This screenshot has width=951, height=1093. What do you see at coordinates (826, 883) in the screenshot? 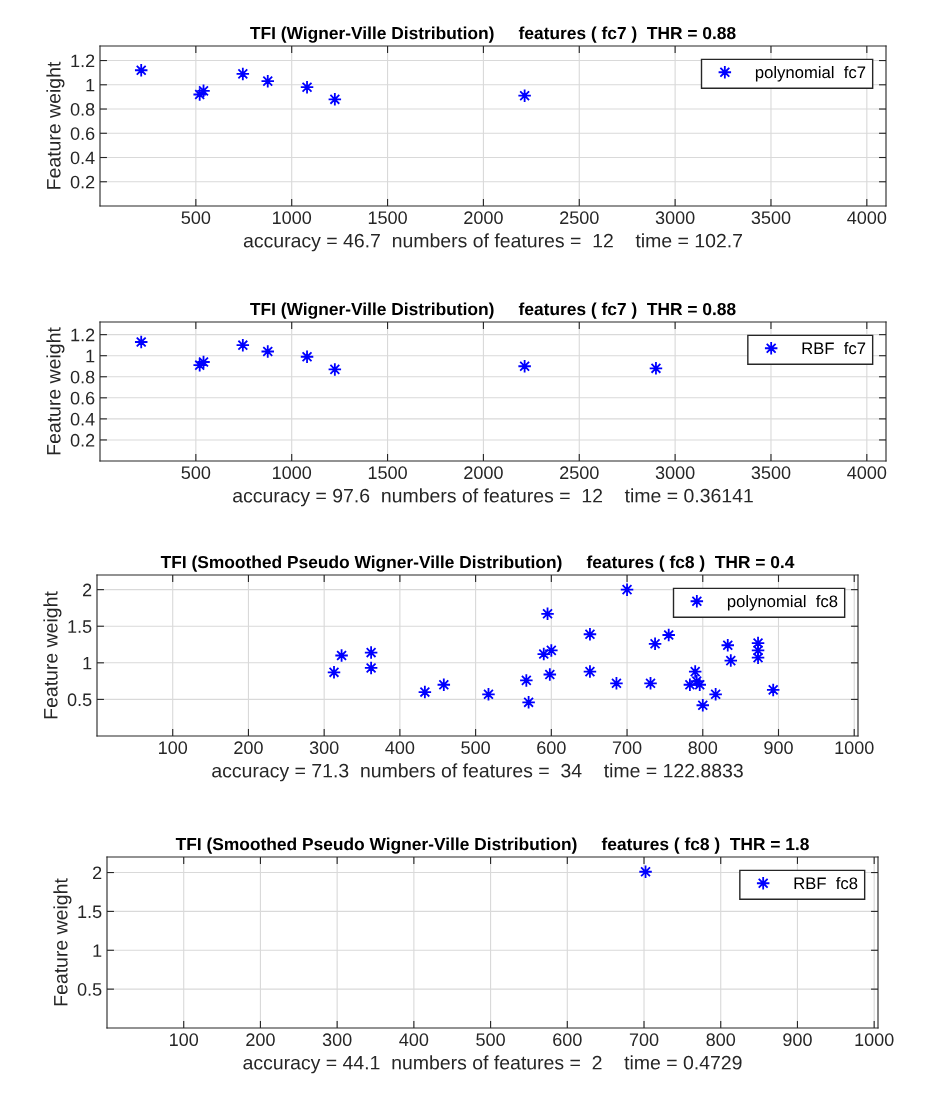
I see `legend-label: RBF fc8` at bounding box center [826, 883].